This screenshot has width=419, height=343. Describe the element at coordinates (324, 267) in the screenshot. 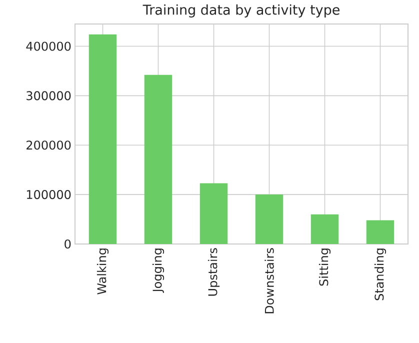

I see `x-tick-label: Sitting` at that location.